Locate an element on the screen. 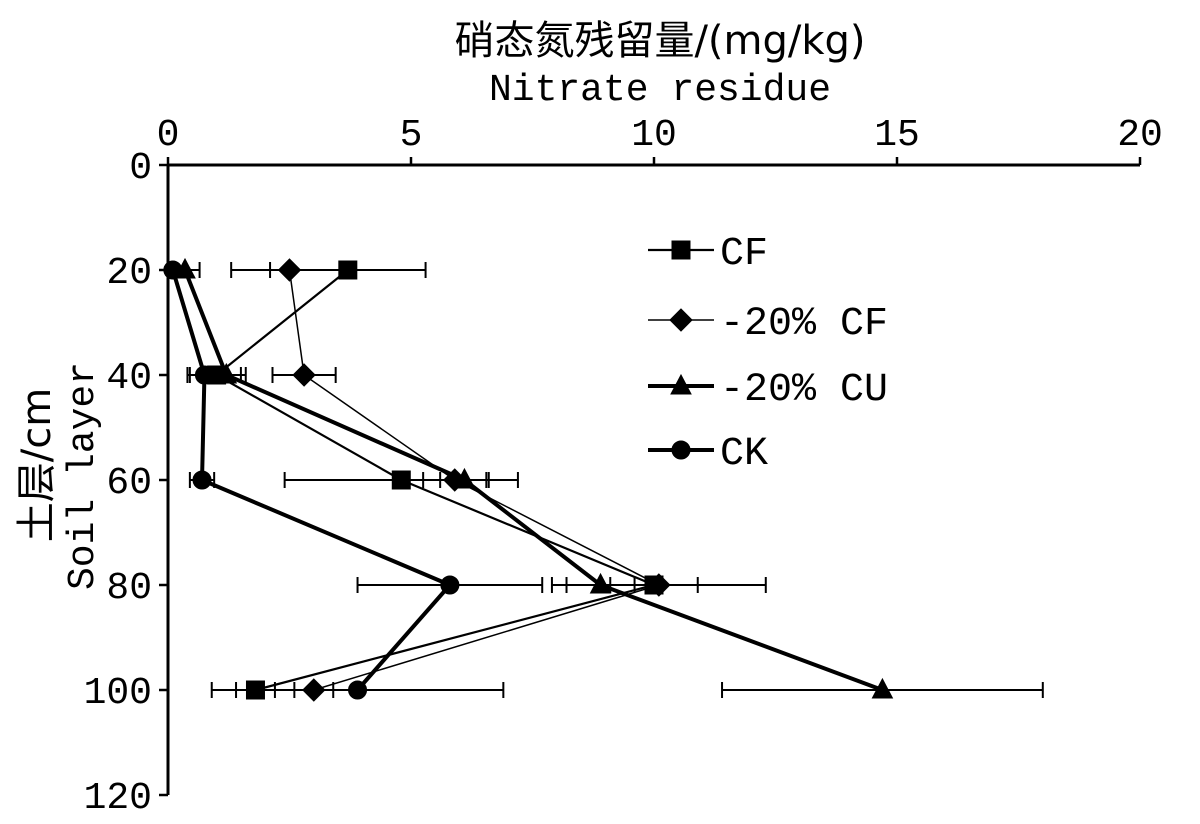 Image resolution: width=1200 pixels, height=824 pixels. x-axis-title-en: Nitrate residue is located at coordinates (660, 90).